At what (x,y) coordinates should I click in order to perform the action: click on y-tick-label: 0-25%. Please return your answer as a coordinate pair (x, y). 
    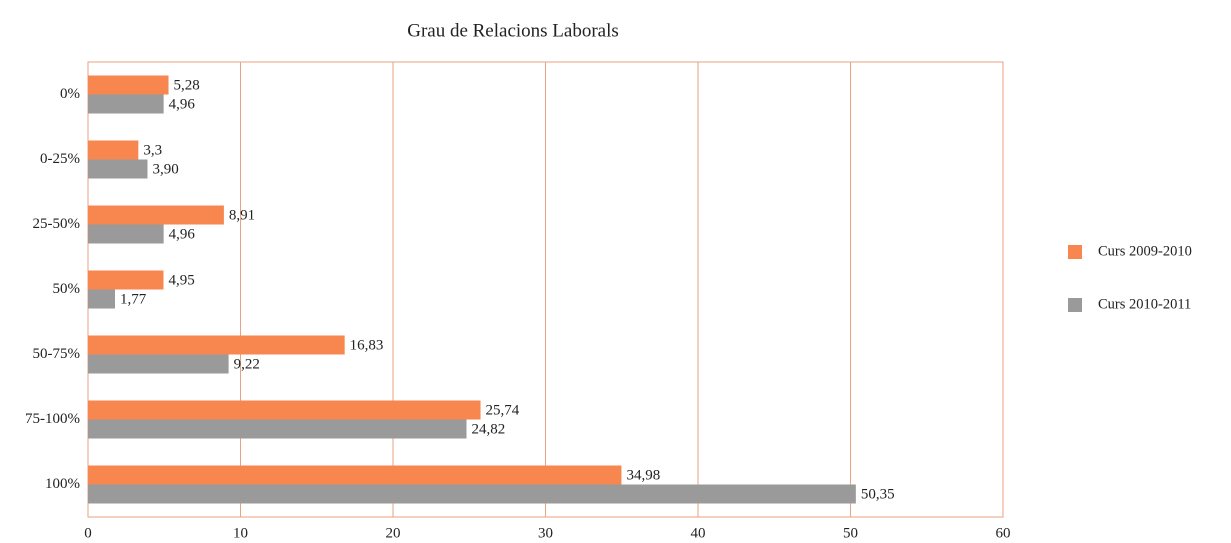
    Looking at the image, I should click on (60, 159).